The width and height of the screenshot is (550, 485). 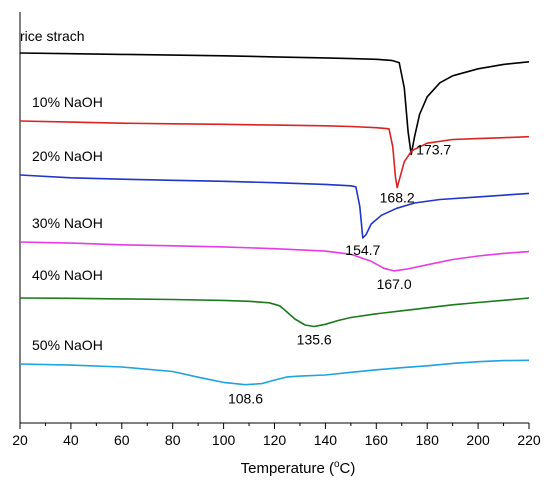 What do you see at coordinates (433, 150) in the screenshot?
I see `peak-label: 173.7` at bounding box center [433, 150].